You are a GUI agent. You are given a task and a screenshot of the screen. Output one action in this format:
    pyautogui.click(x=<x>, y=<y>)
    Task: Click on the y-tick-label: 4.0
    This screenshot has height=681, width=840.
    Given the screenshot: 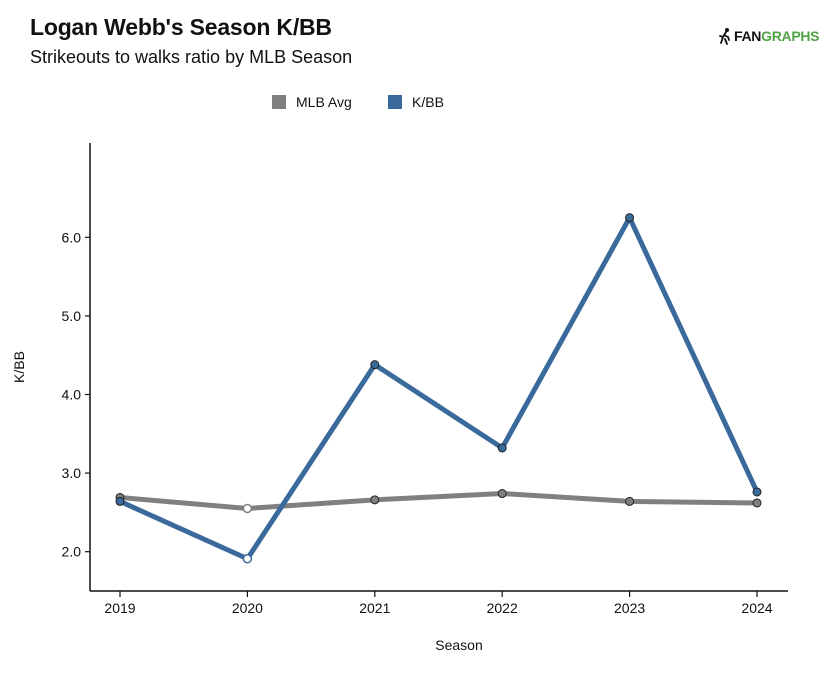 What is the action you would take?
    pyautogui.click(x=72, y=395)
    